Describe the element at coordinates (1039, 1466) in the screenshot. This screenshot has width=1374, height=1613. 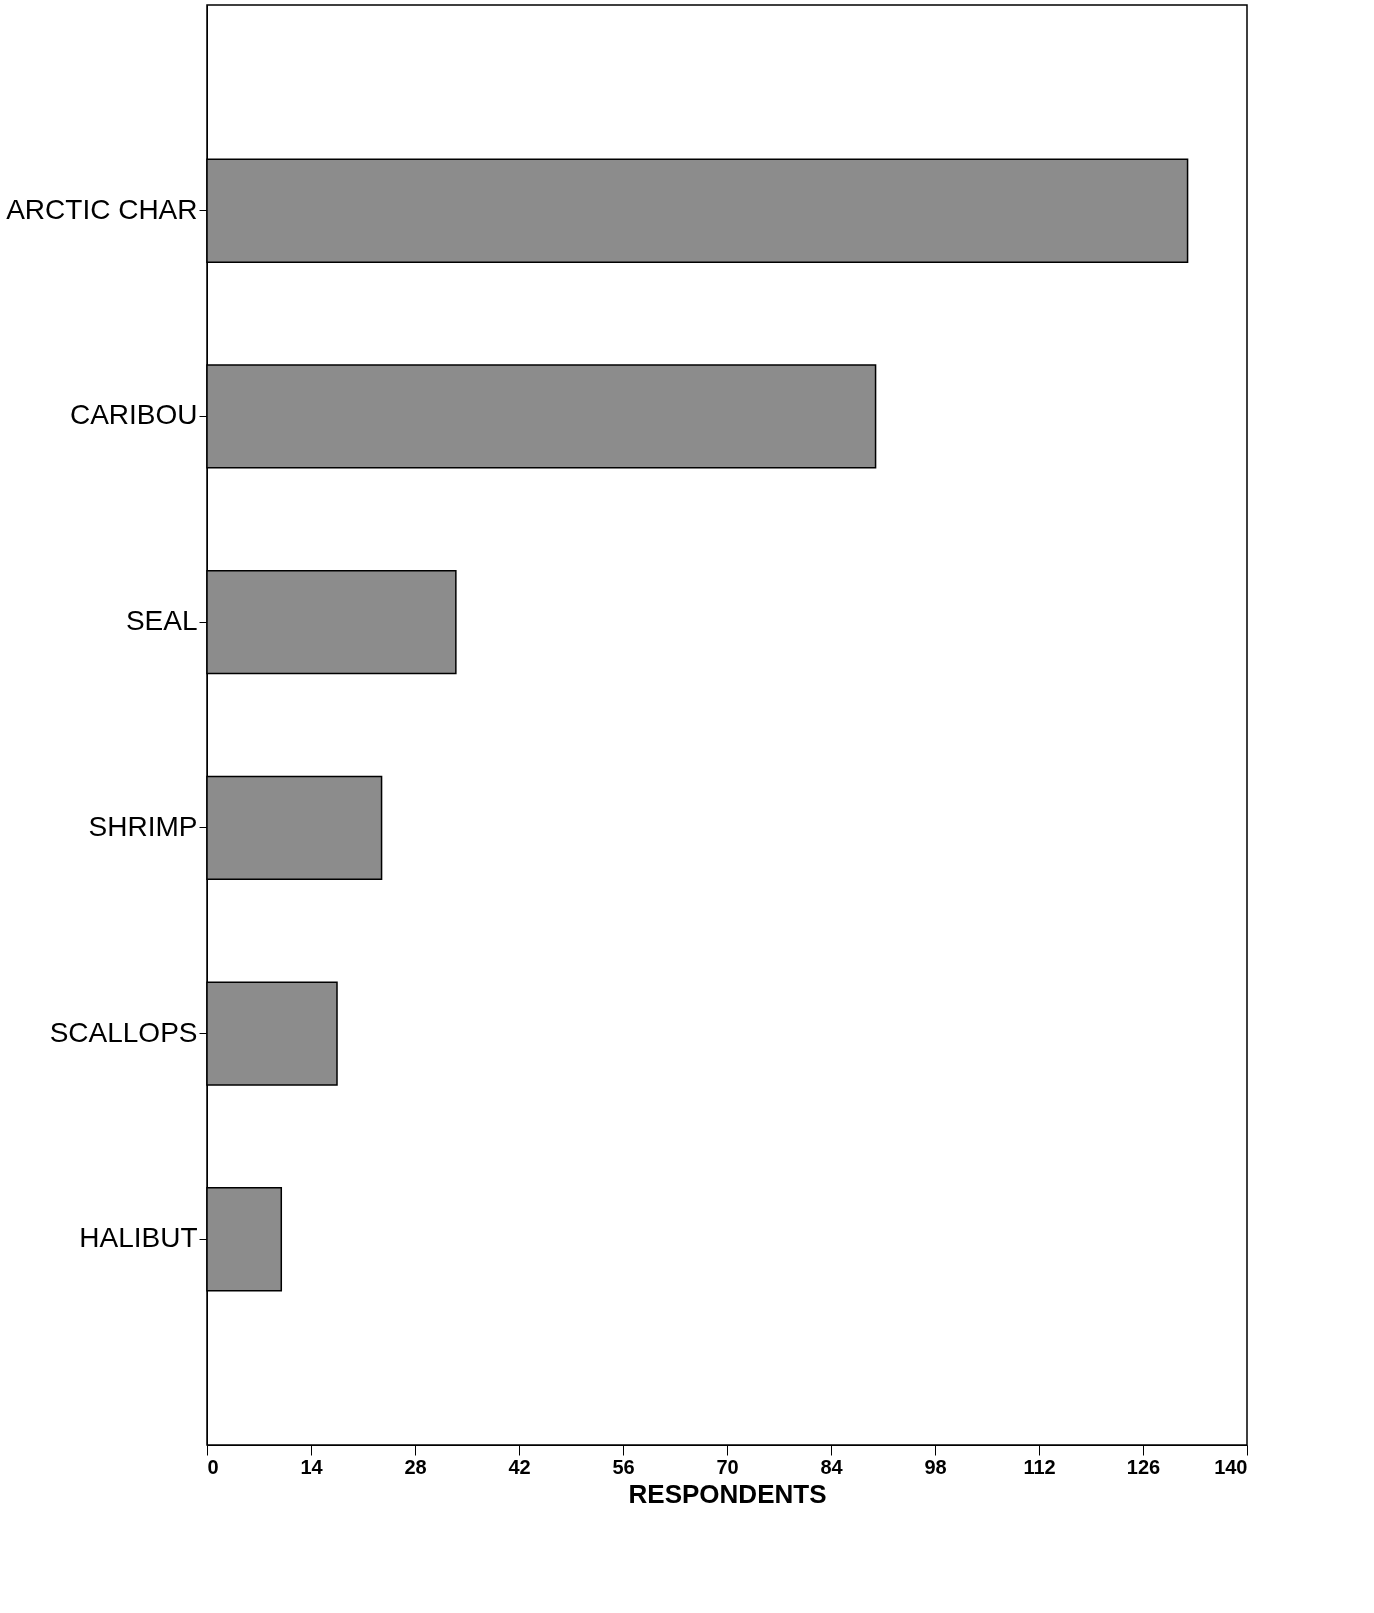
I see `x-tick-label: 112` at that location.